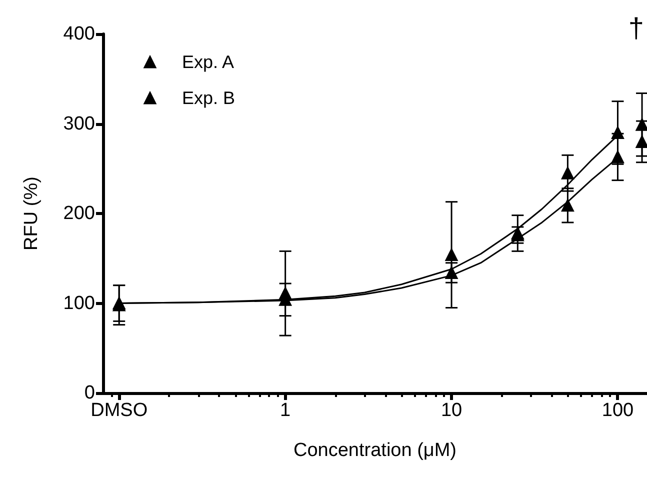  What do you see at coordinates (79, 213) in the screenshot?
I see `y-tick-label: 200` at bounding box center [79, 213].